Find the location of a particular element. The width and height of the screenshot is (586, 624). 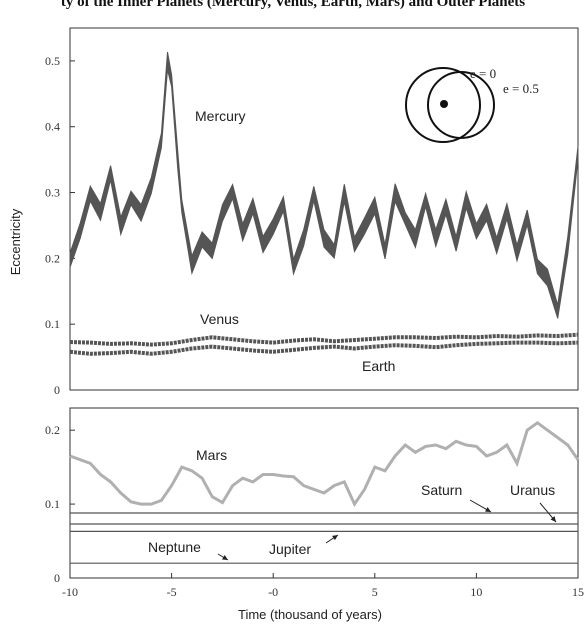

x-tick-label: 10 is located at coordinates (476, 592).